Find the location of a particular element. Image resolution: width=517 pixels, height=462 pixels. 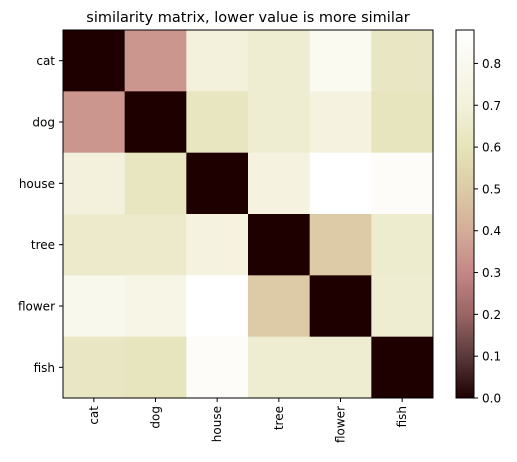

colorbar-ticks: 0.0 0.1 0.2 0.3 0.4 0.5 0.6 0.7 0.8 is located at coordinates (487, 231).